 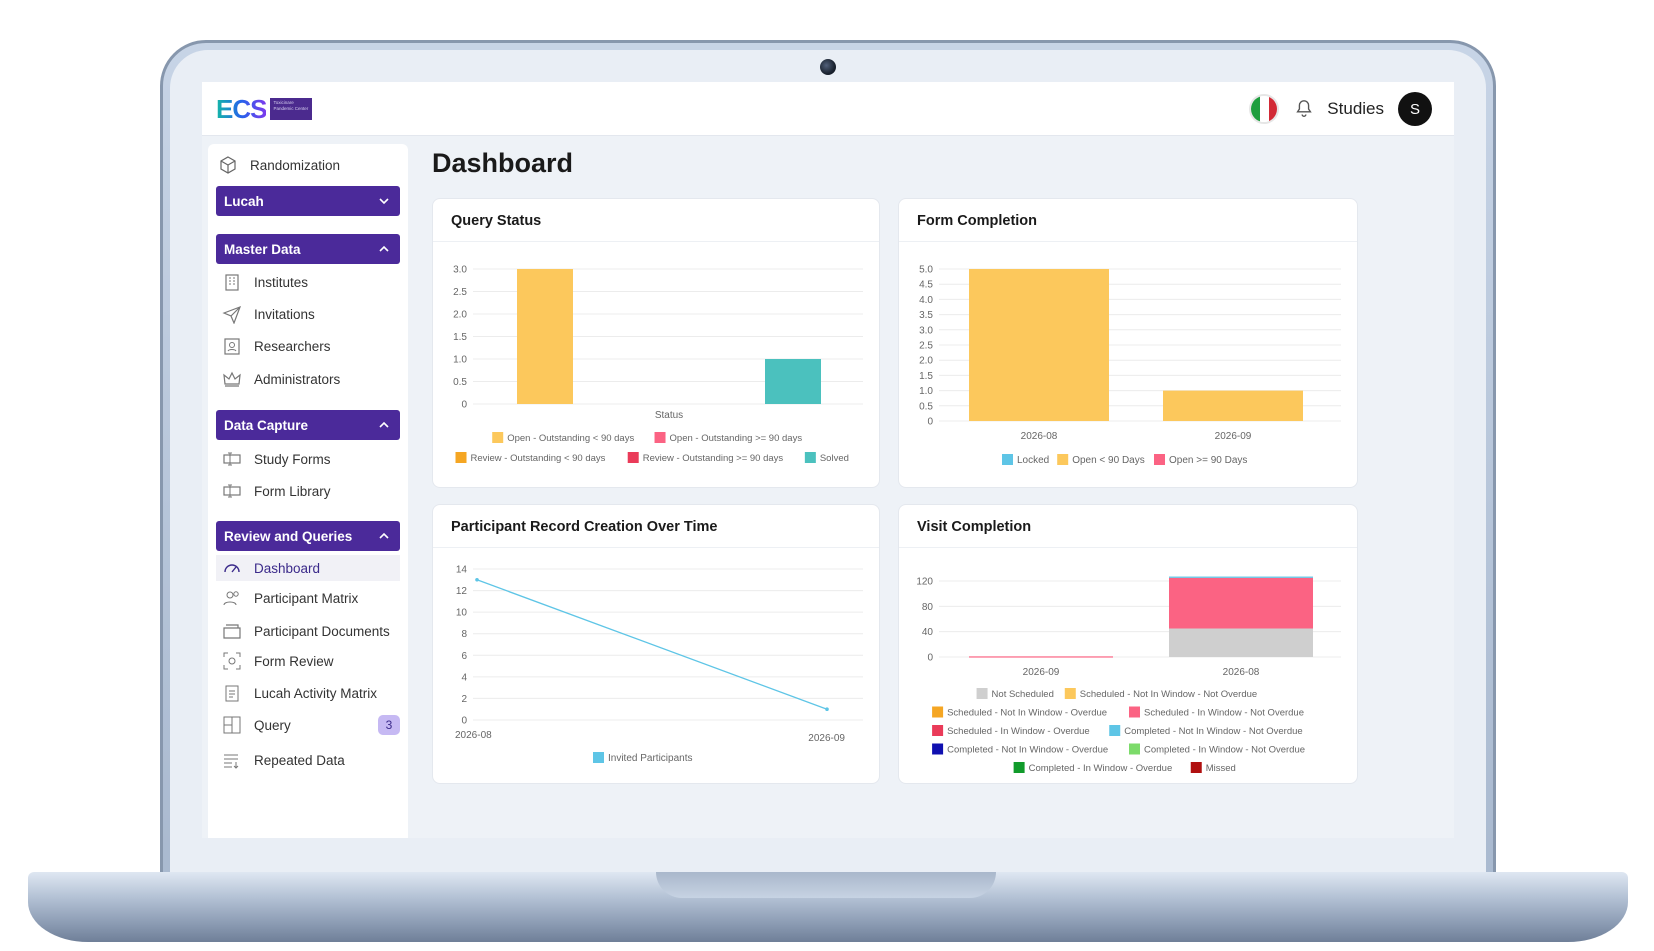 What do you see at coordinates (1027, 750) in the screenshot?
I see `legend-label: Completed - Not In Window - Overdue` at bounding box center [1027, 750].